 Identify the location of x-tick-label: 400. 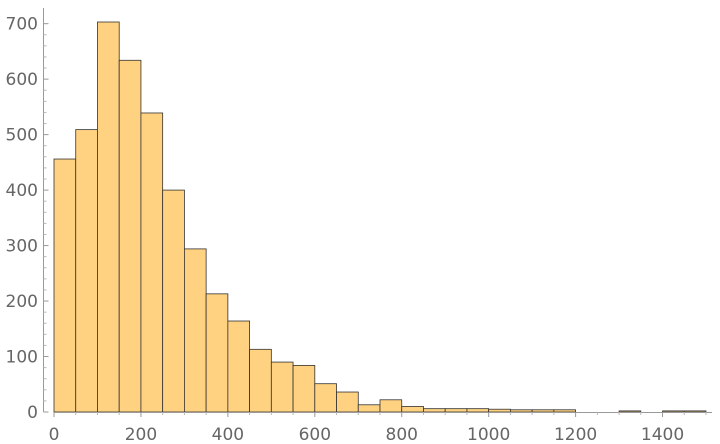
(228, 434).